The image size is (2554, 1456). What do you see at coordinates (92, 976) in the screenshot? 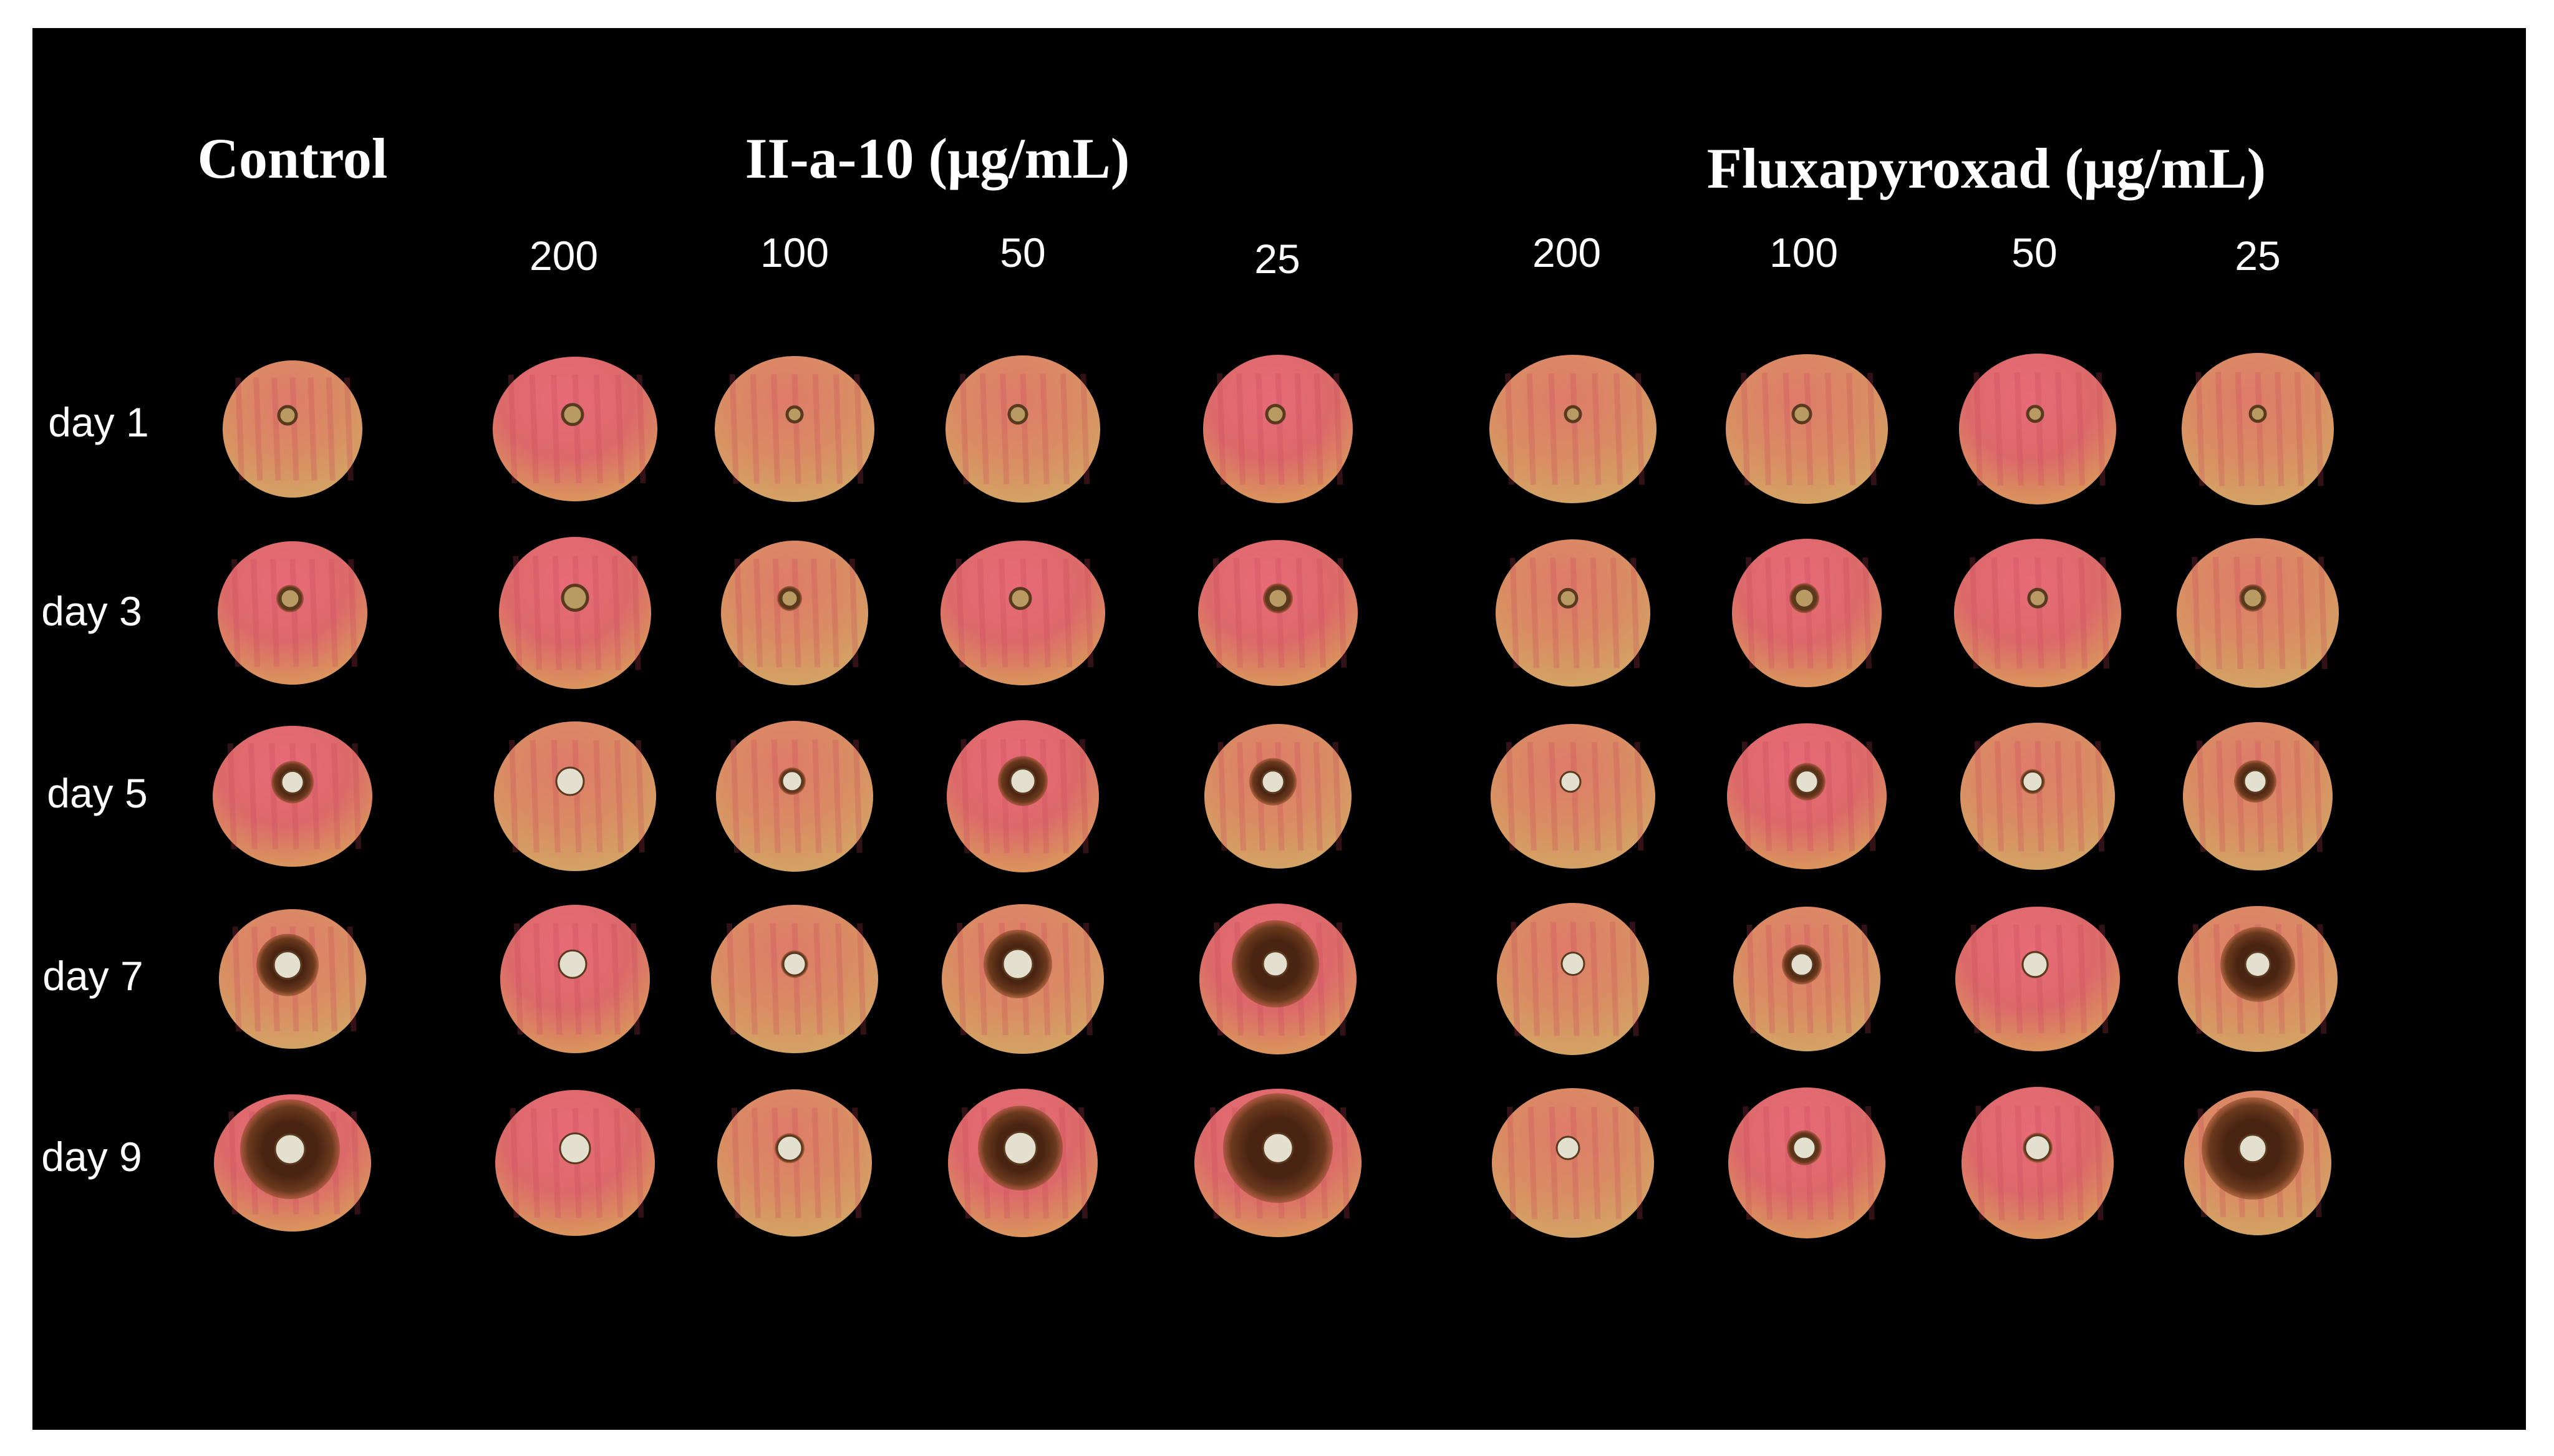
I see `day-label-7: day 7` at bounding box center [92, 976].